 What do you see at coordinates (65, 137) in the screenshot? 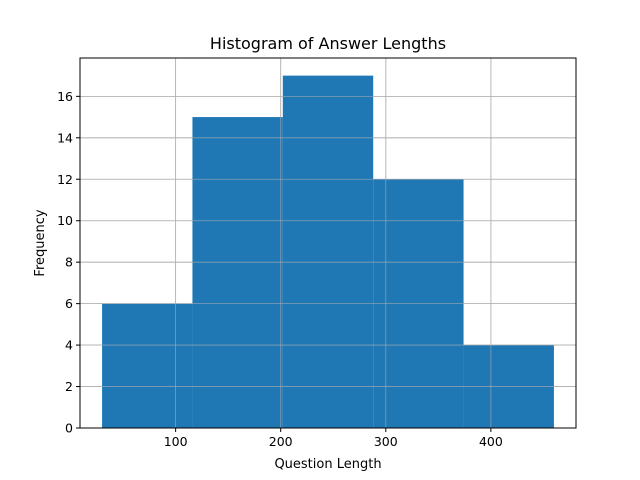
I see `y-tick-label: 14` at bounding box center [65, 137].